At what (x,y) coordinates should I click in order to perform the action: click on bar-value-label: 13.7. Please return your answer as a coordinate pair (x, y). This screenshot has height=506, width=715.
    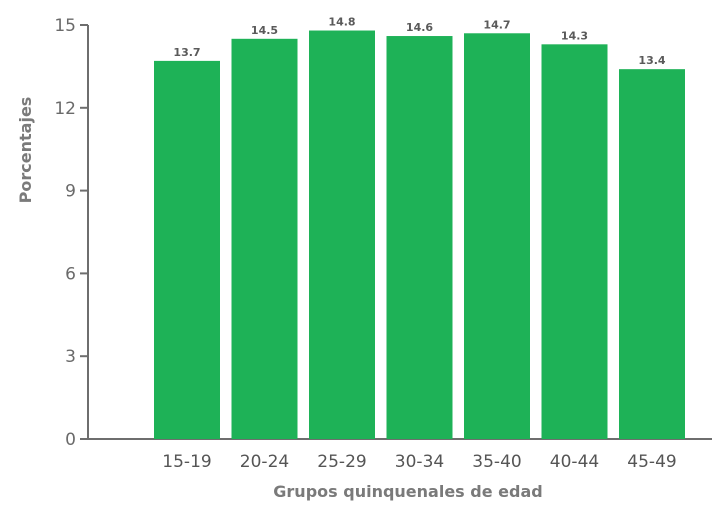
    Looking at the image, I should click on (186, 52).